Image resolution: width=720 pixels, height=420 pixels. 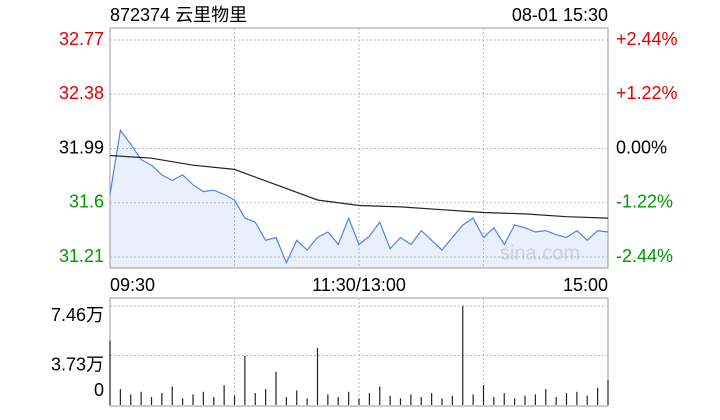 I want to click on watermark: sina.com, so click(x=540, y=253).